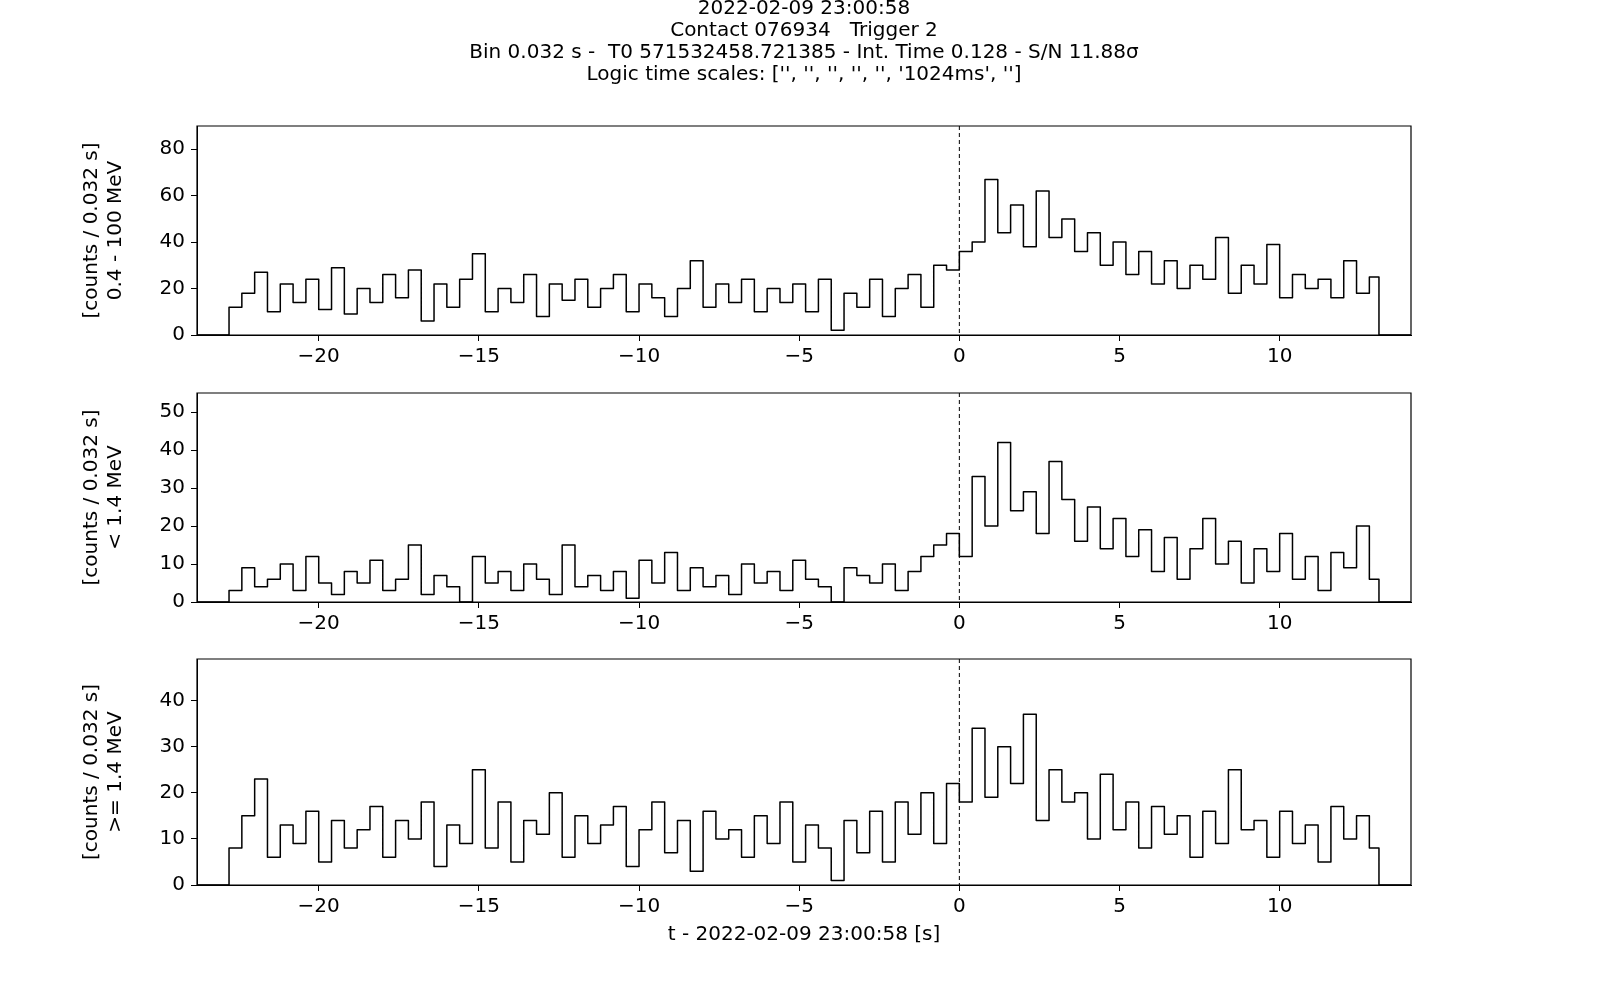 The height and width of the screenshot is (1000, 1600). What do you see at coordinates (102, 772) in the screenshot?
I see `y-axis-title: [counts / 0.032 s] >= 1.4 MeV` at bounding box center [102, 772].